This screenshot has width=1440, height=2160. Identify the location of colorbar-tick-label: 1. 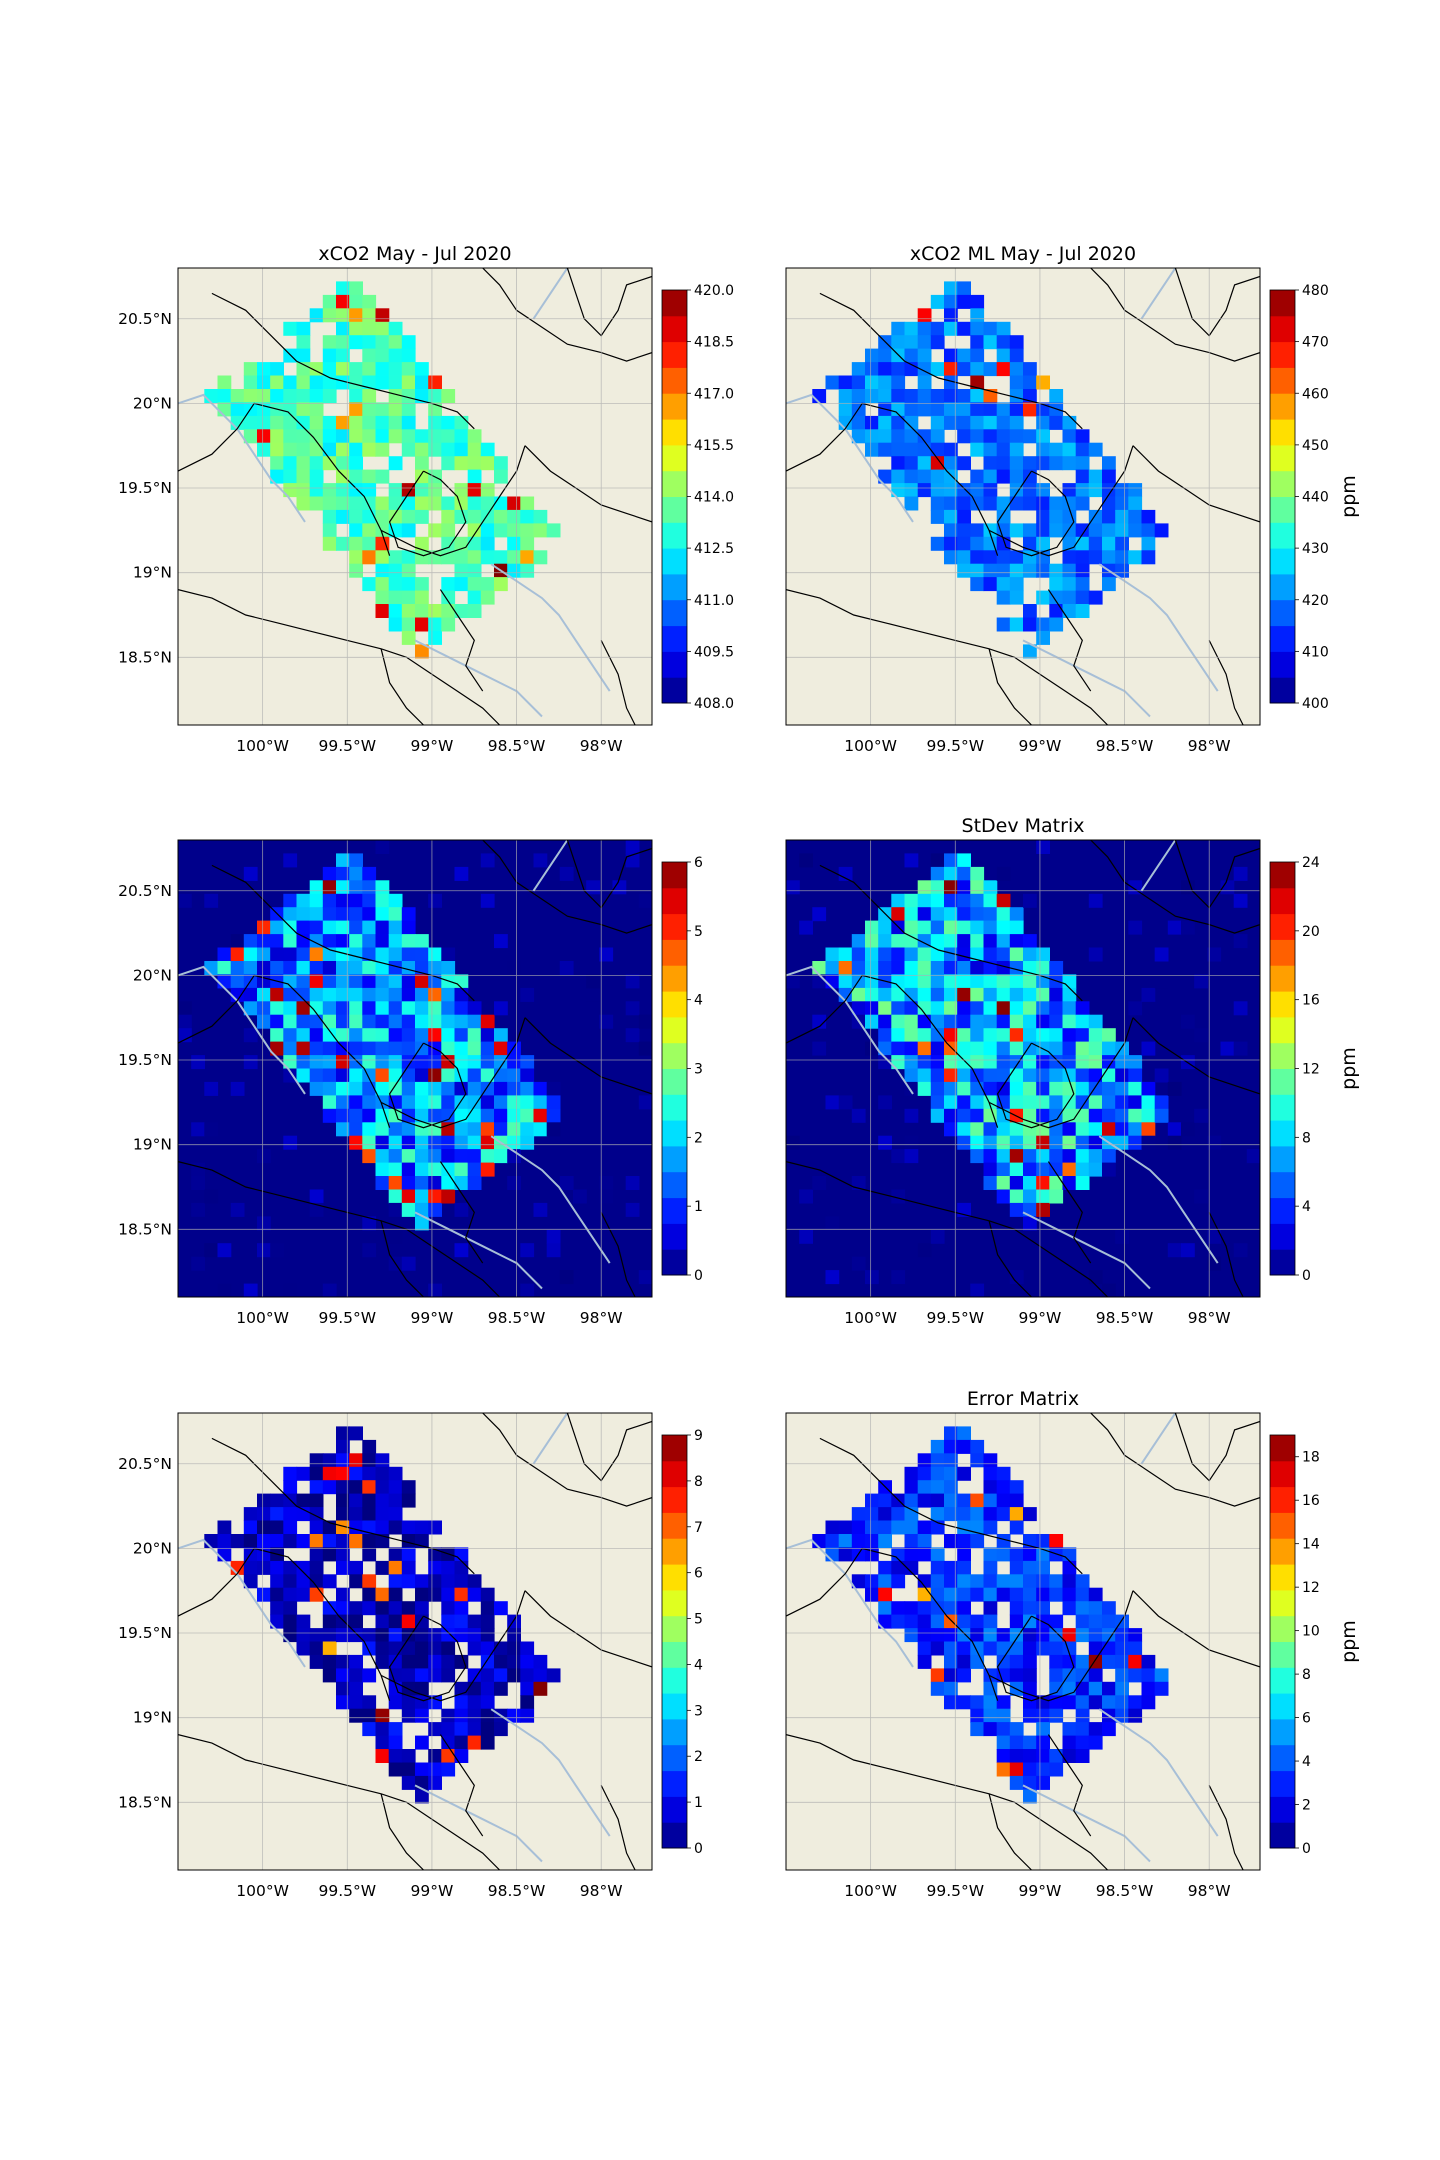
(698, 1803).